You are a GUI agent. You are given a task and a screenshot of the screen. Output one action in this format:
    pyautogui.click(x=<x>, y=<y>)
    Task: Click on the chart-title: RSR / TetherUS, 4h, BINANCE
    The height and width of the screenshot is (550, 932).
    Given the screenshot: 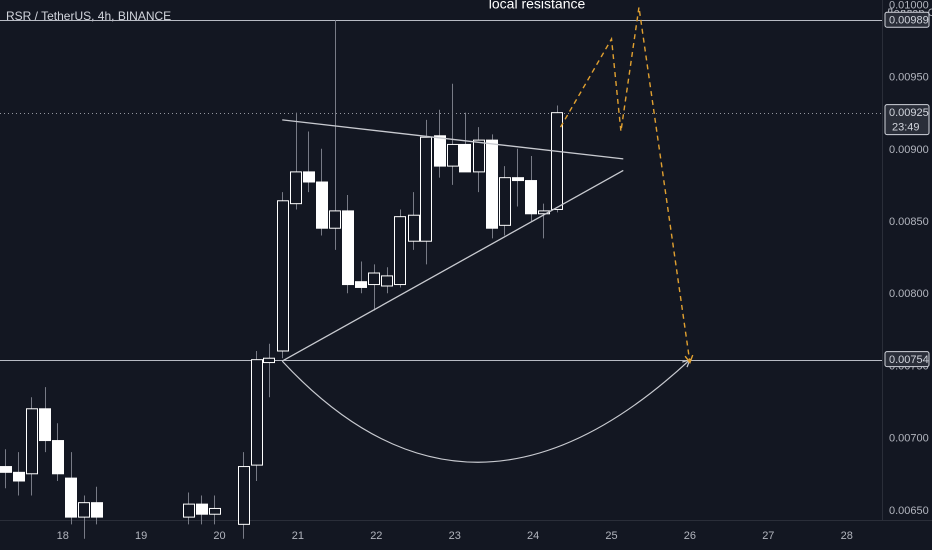 What is the action you would take?
    pyautogui.click(x=89, y=16)
    